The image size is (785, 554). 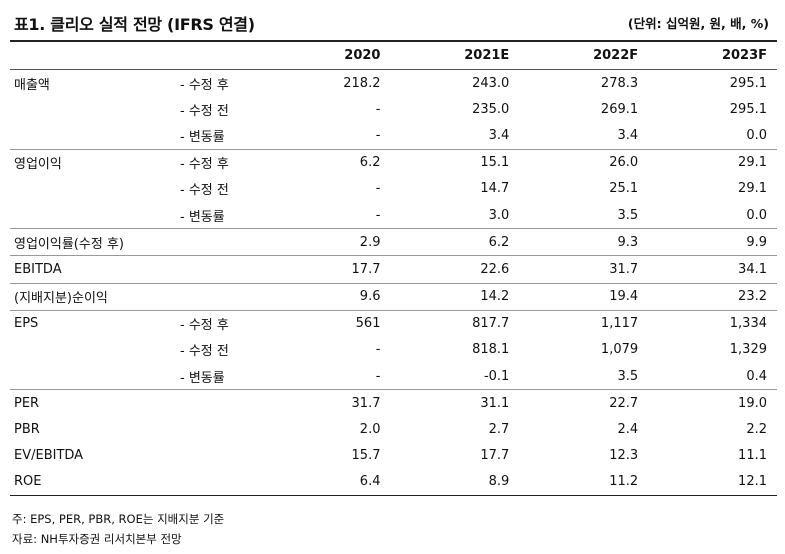 I want to click on cell-value: 15.7, so click(x=366, y=456).